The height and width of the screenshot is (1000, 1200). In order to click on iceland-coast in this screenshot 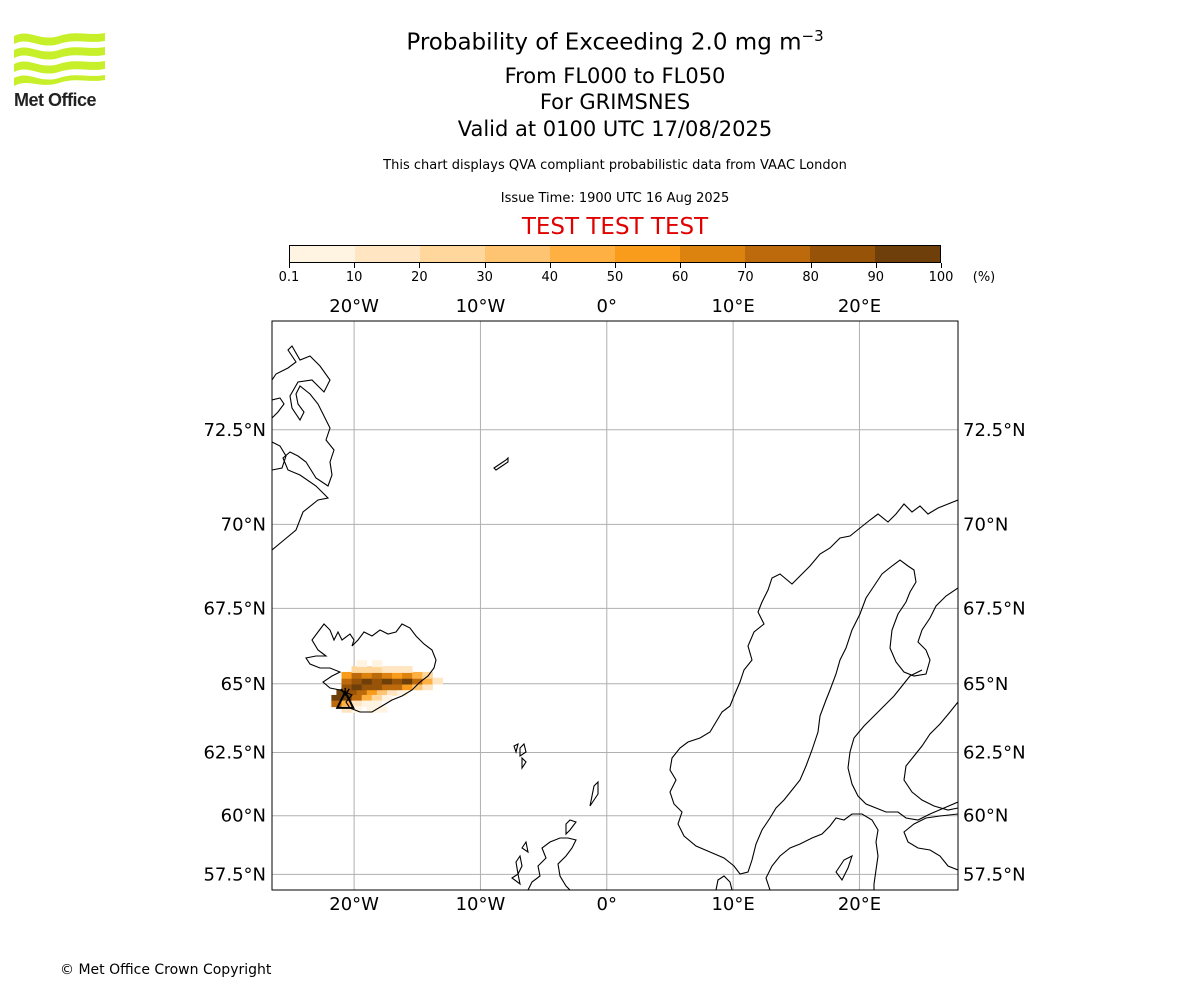, I will do `click(371, 668)`.